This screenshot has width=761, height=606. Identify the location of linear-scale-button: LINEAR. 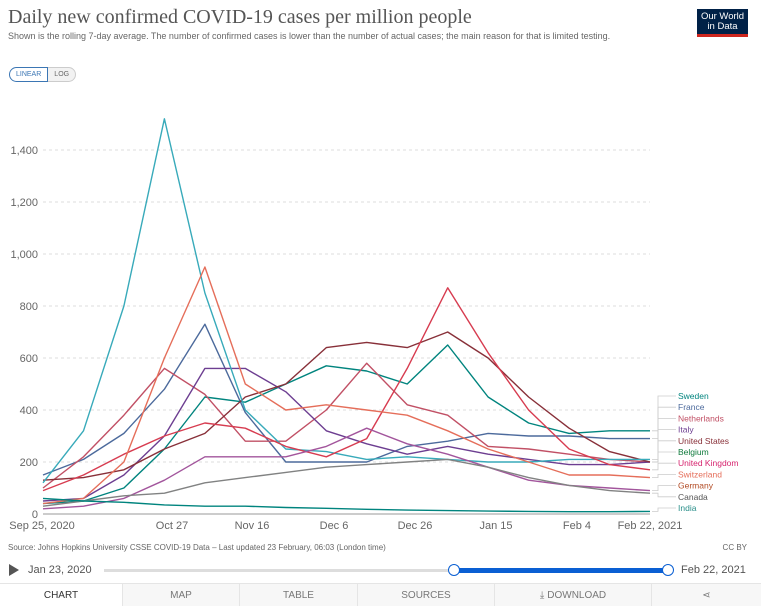
(29, 74).